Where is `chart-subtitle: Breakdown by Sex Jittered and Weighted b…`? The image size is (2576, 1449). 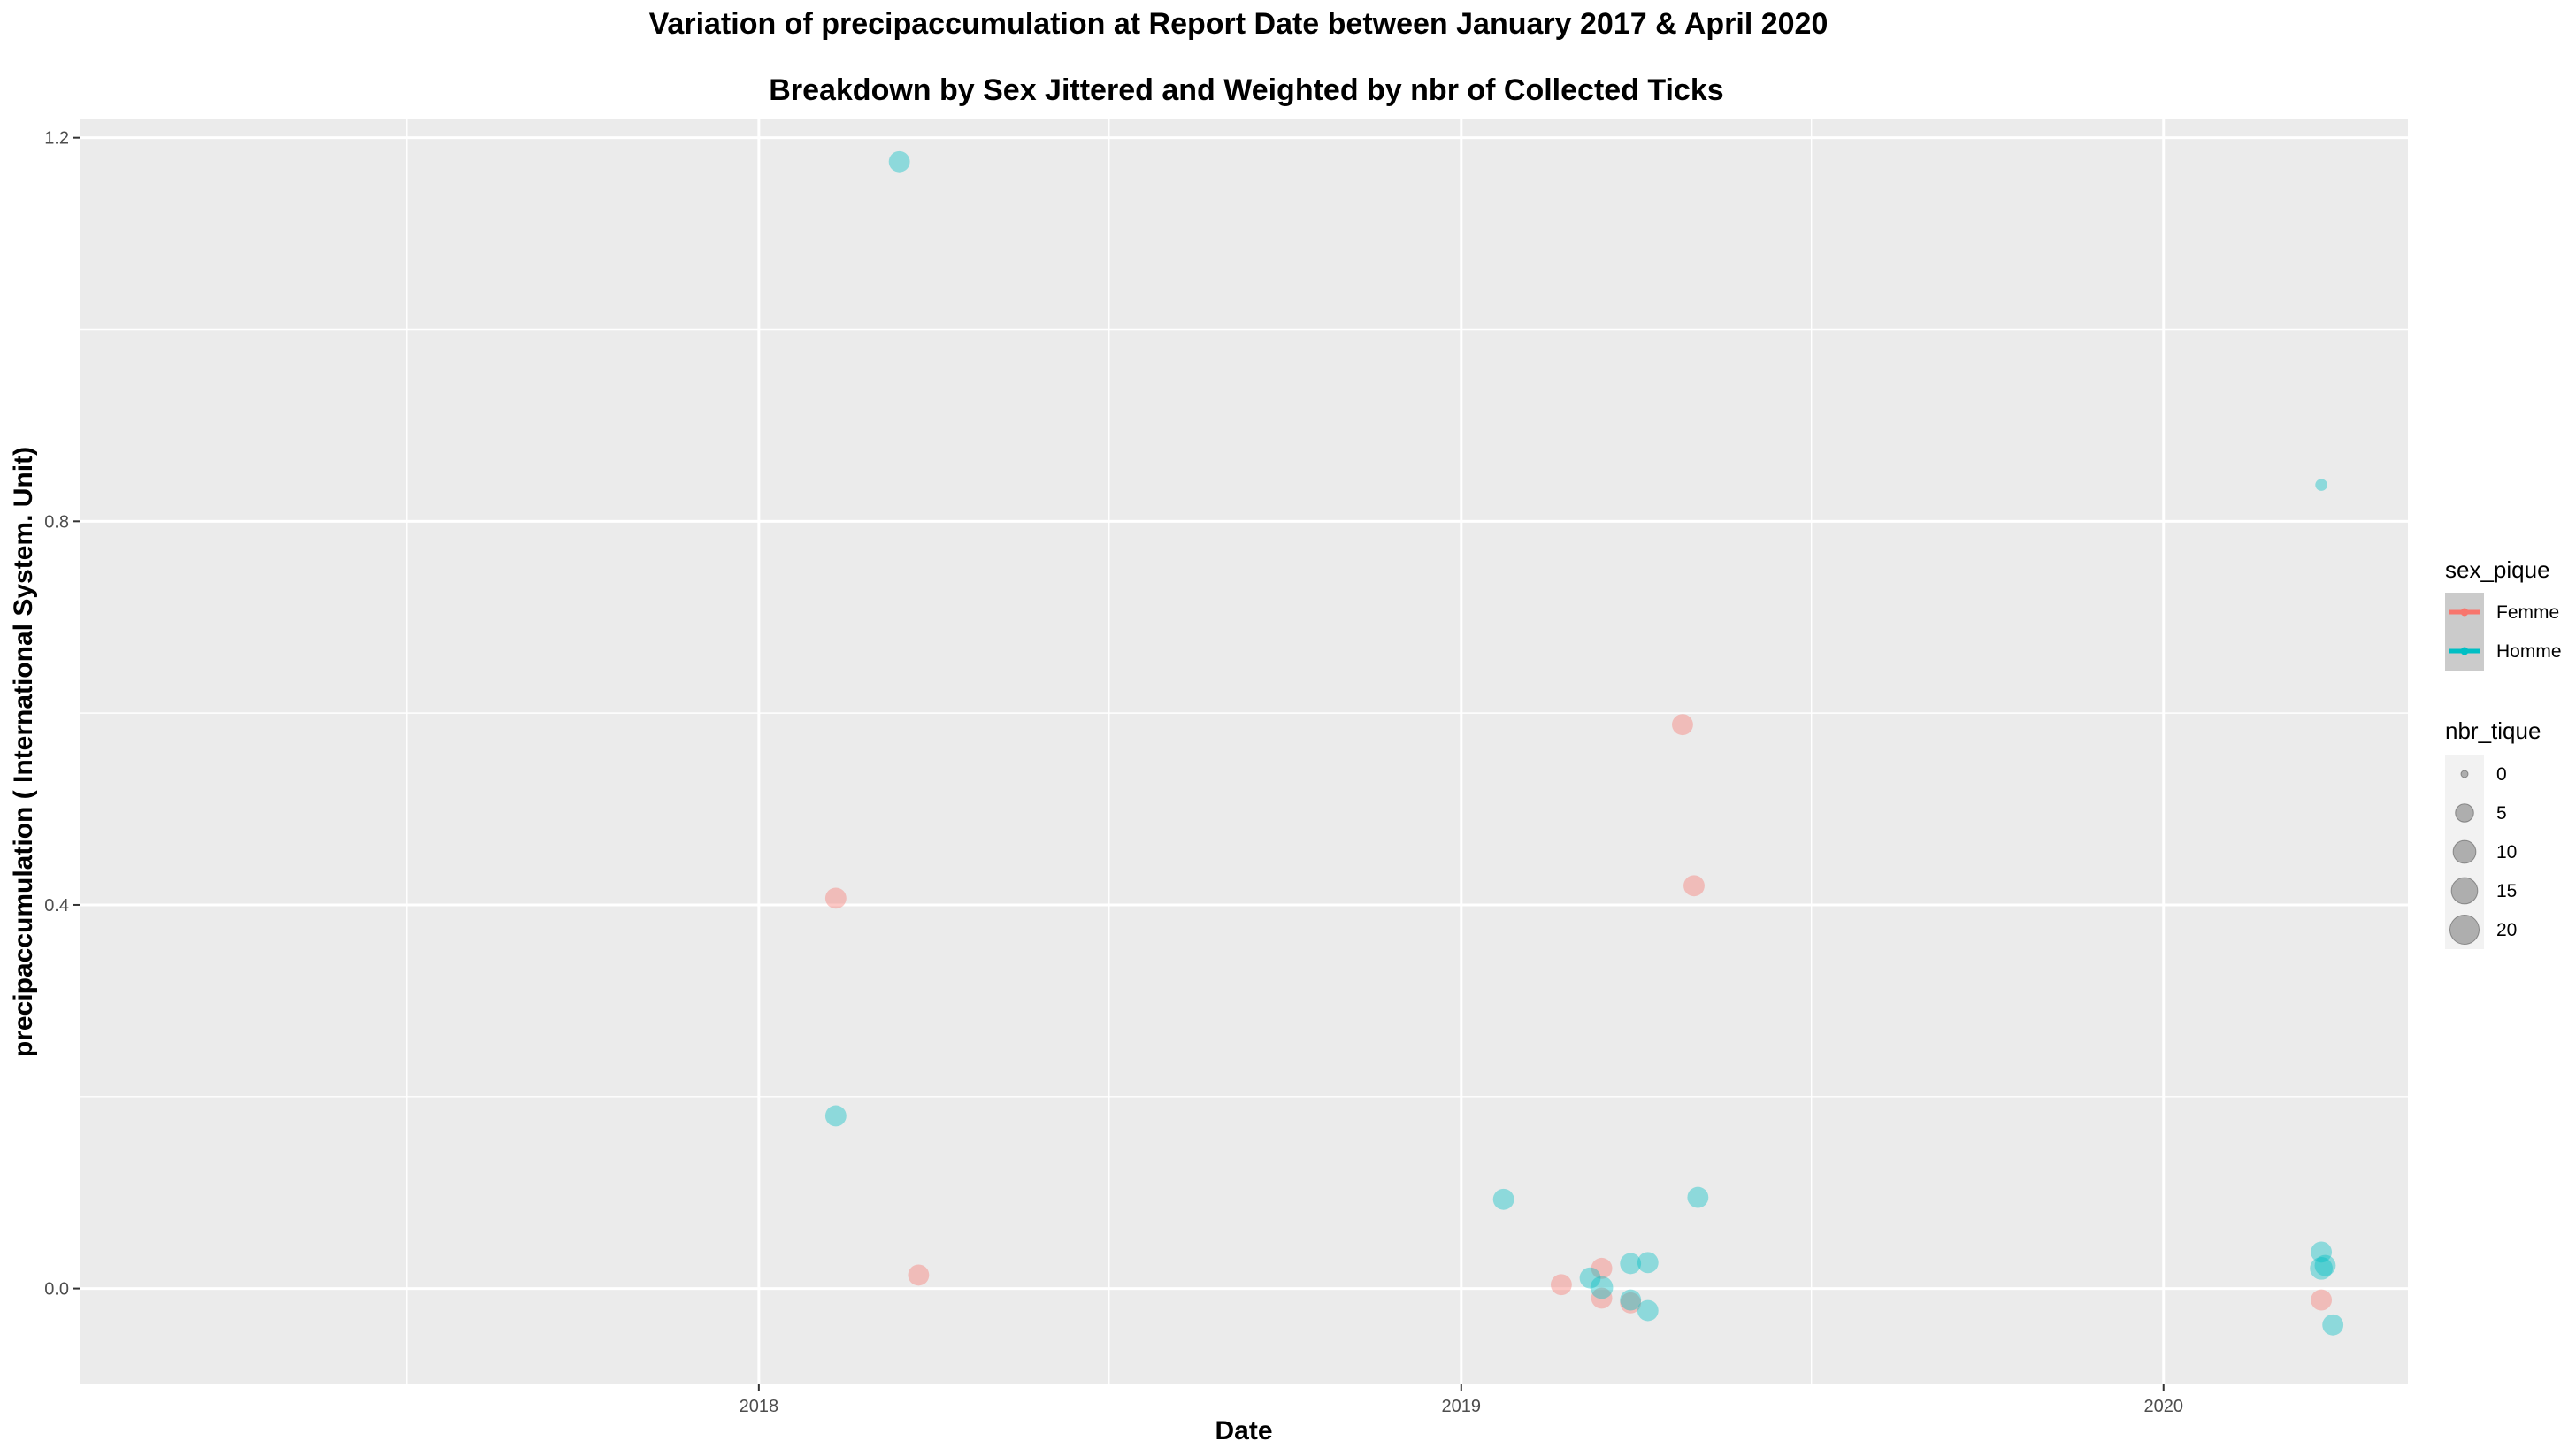 chart-subtitle: Breakdown by Sex Jittered and Weighted b… is located at coordinates (1246, 90).